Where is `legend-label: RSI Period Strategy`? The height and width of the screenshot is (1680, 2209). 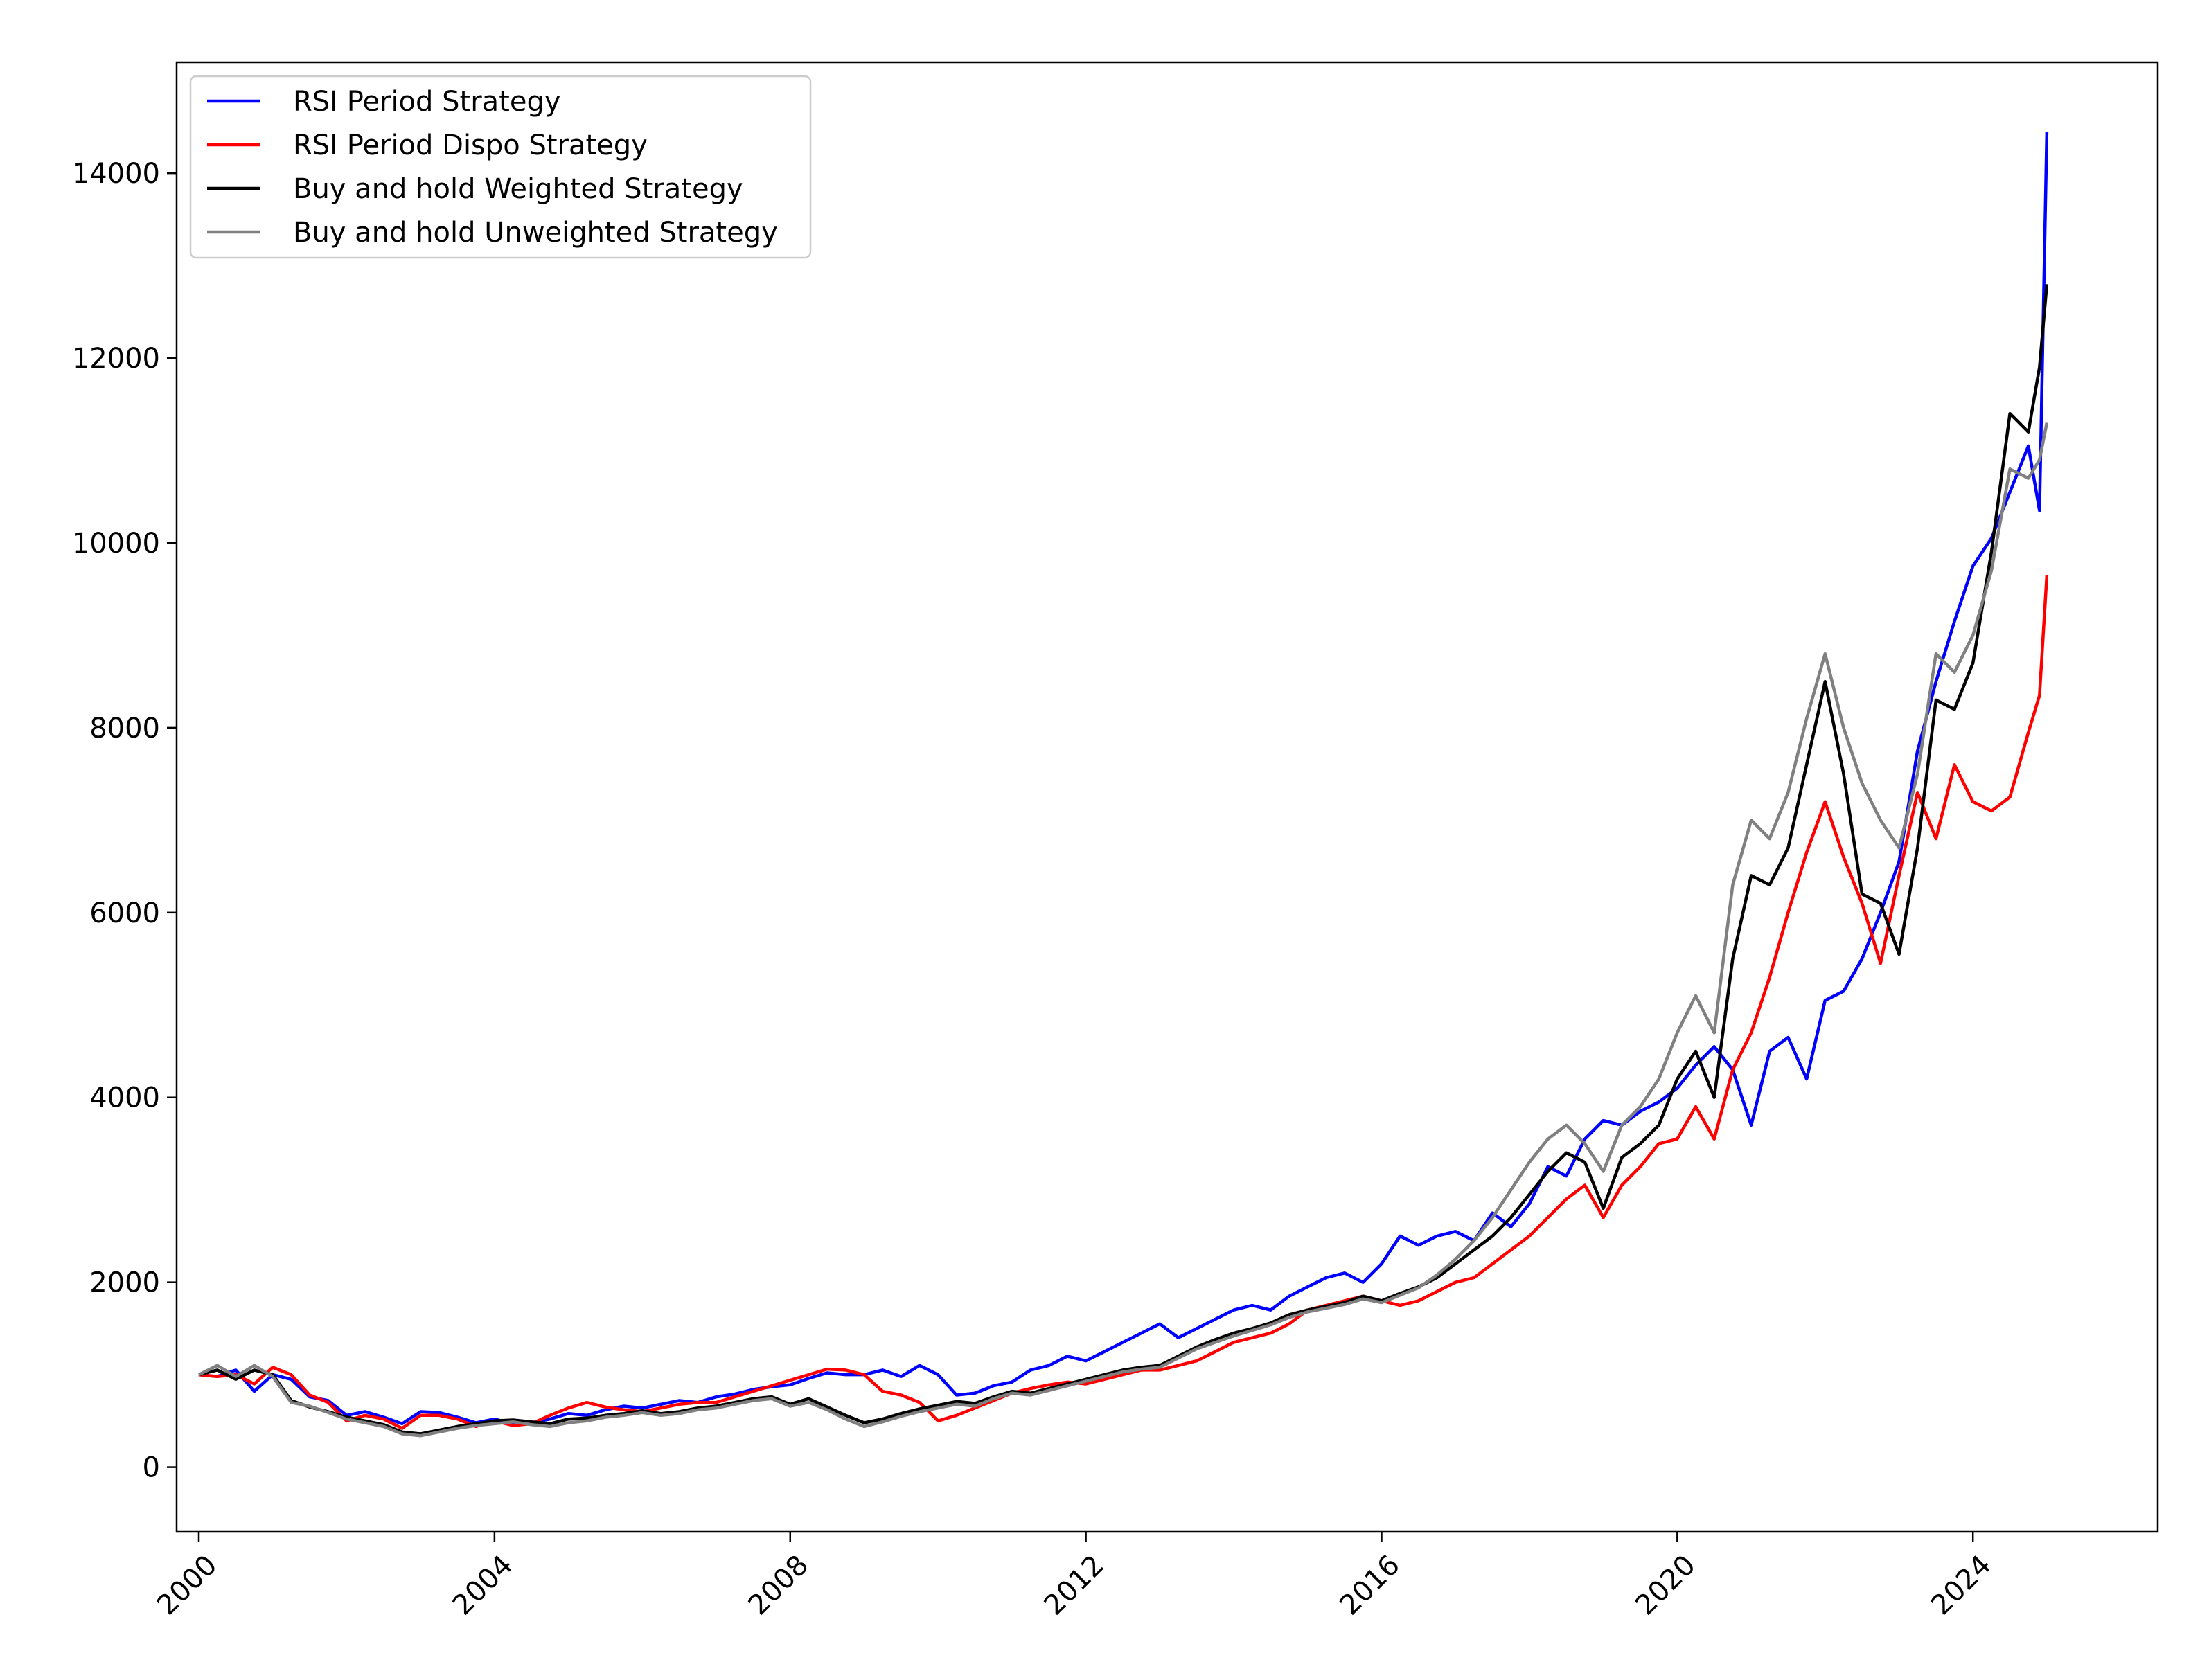 legend-label: RSI Period Strategy is located at coordinates (427, 102).